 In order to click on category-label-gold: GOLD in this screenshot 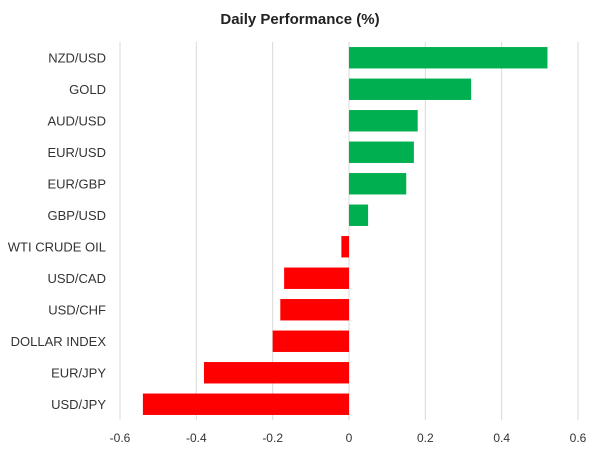, I will do `click(87, 89)`.